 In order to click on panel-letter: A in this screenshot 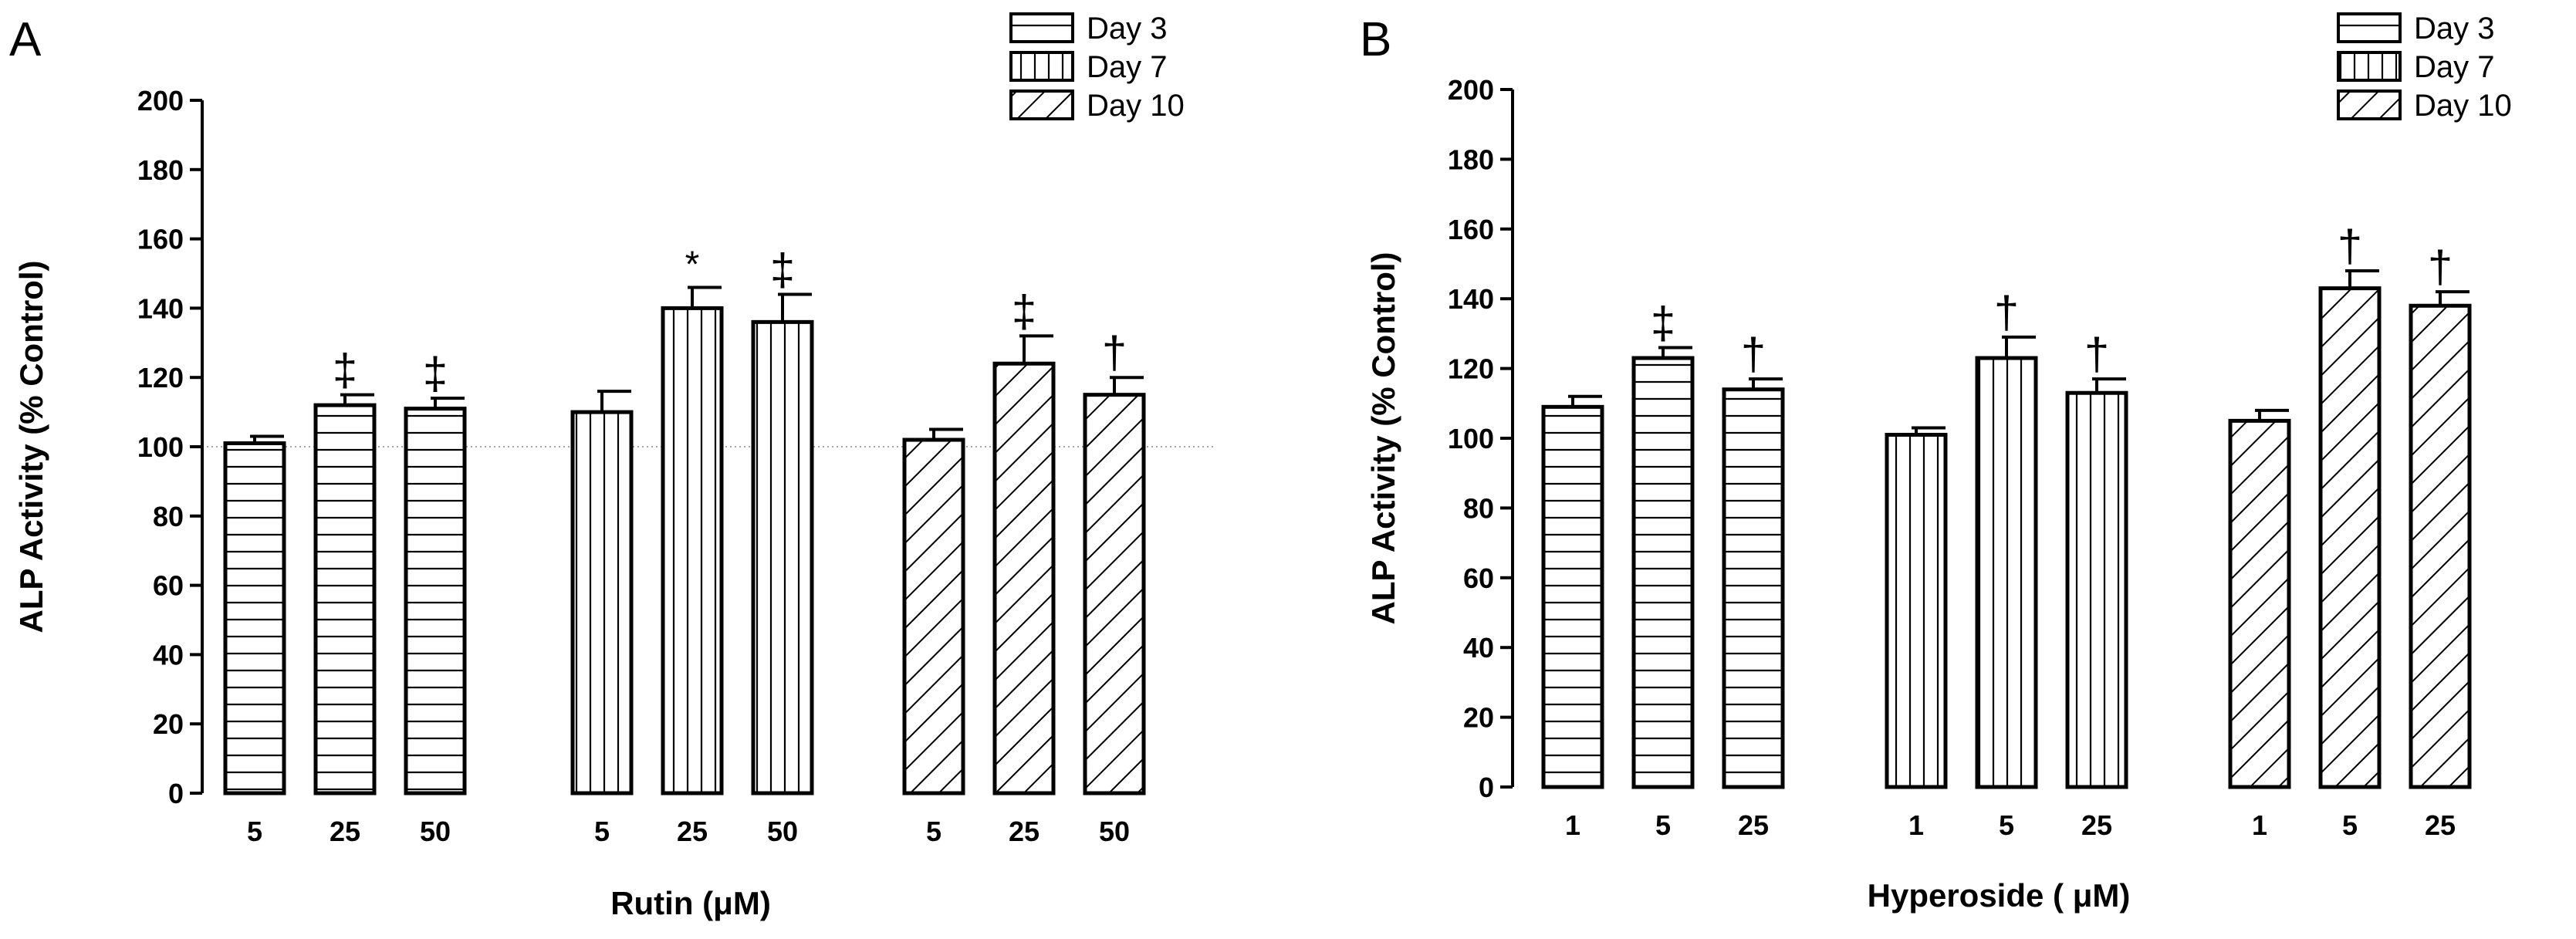, I will do `click(25, 39)`.